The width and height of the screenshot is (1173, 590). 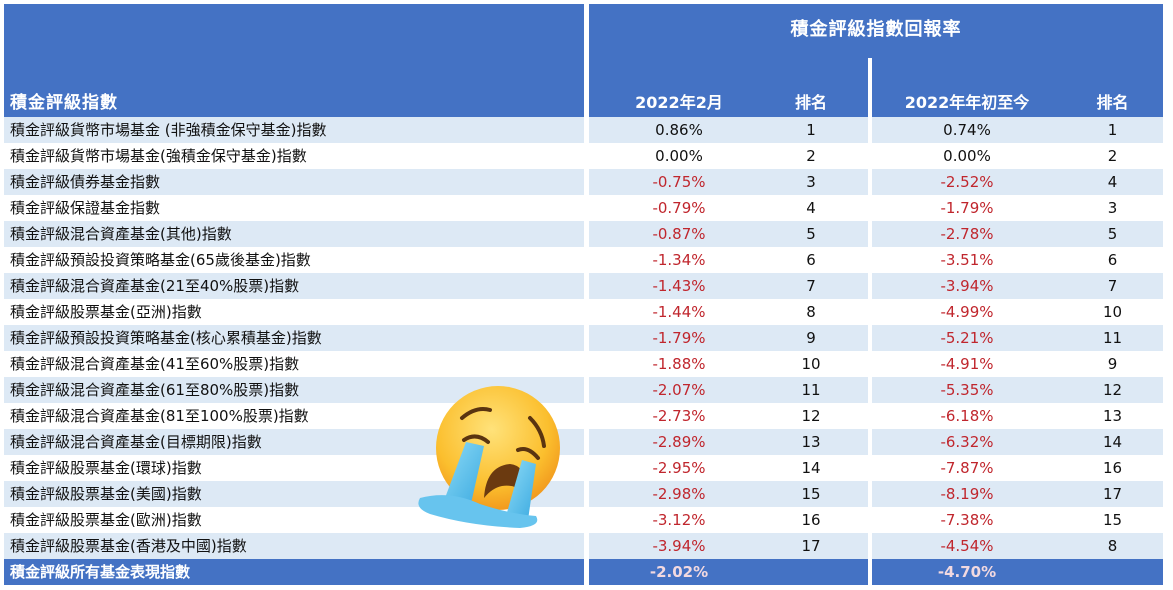 What do you see at coordinates (1112, 234) in the screenshot?
I see `ytd-rank: 5` at bounding box center [1112, 234].